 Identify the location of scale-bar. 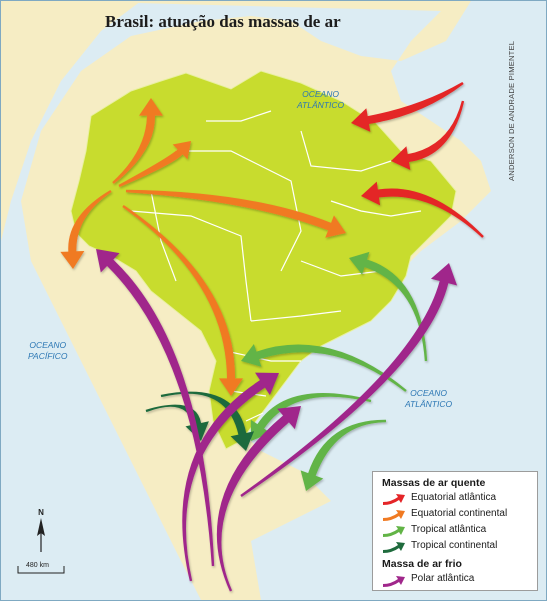
(41, 570).